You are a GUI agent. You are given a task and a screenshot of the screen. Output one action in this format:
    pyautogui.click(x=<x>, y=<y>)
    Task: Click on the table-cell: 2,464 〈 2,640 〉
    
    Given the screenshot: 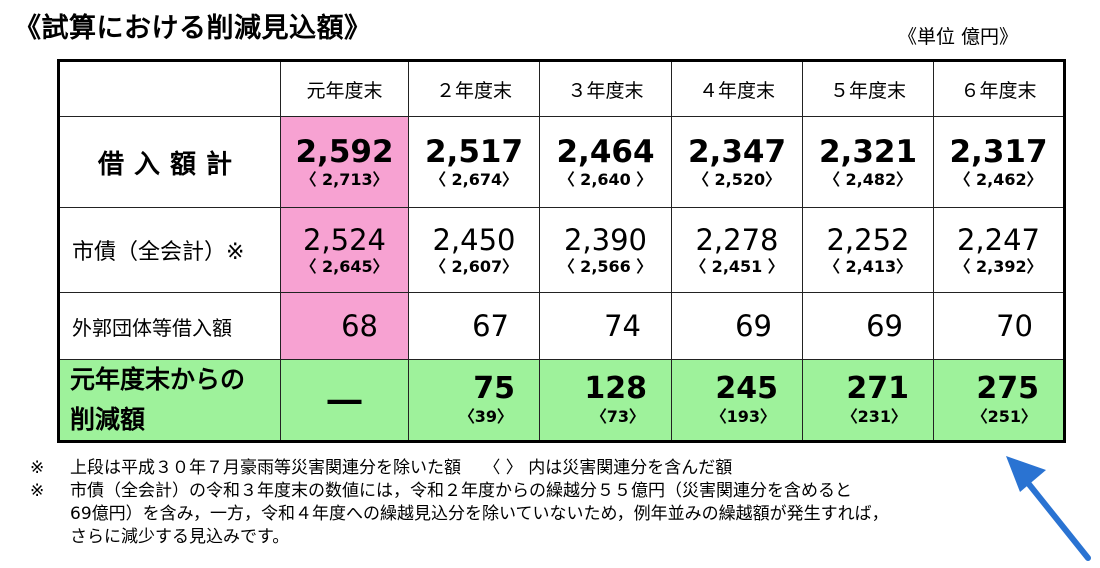 What is the action you would take?
    pyautogui.click(x=605, y=162)
    